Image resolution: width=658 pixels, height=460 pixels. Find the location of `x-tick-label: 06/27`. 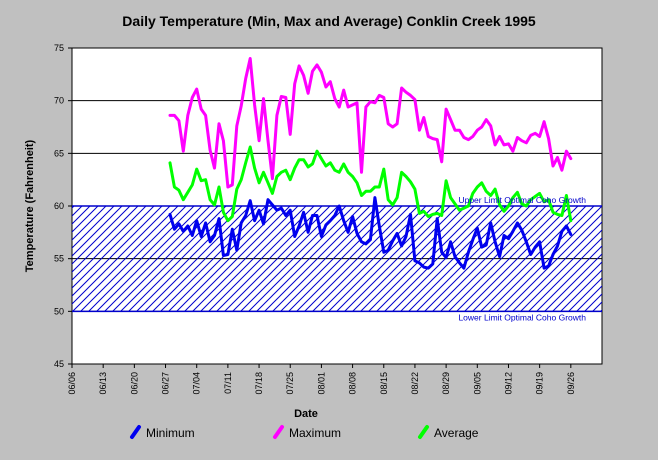

x-tick-label: 06/27 is located at coordinates (166, 383).